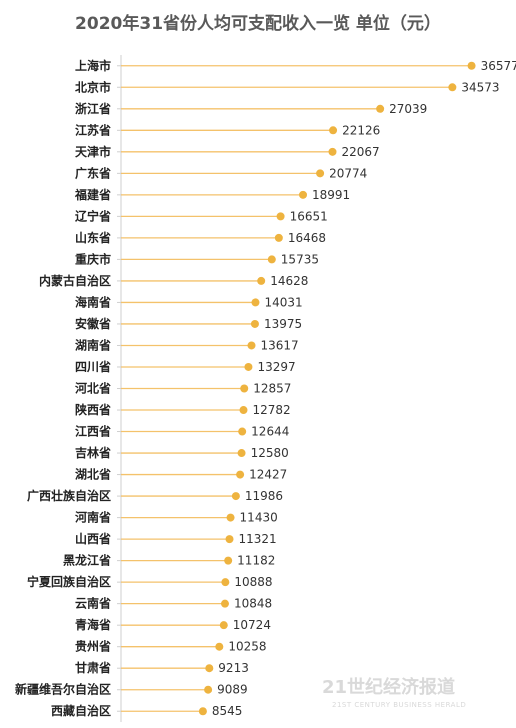 Image resolution: width=516 pixels, height=728 pixels. Describe the element at coordinates (93, 452) in the screenshot. I see `category-label: 吉林省` at that location.